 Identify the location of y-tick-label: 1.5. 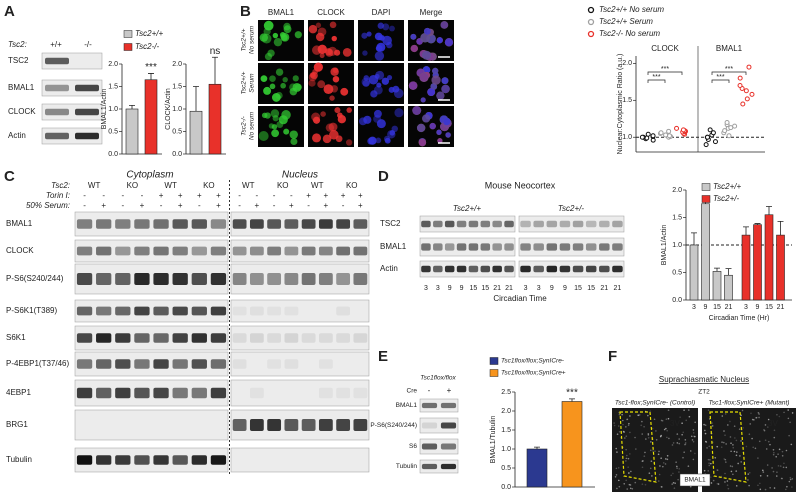
(677, 217).